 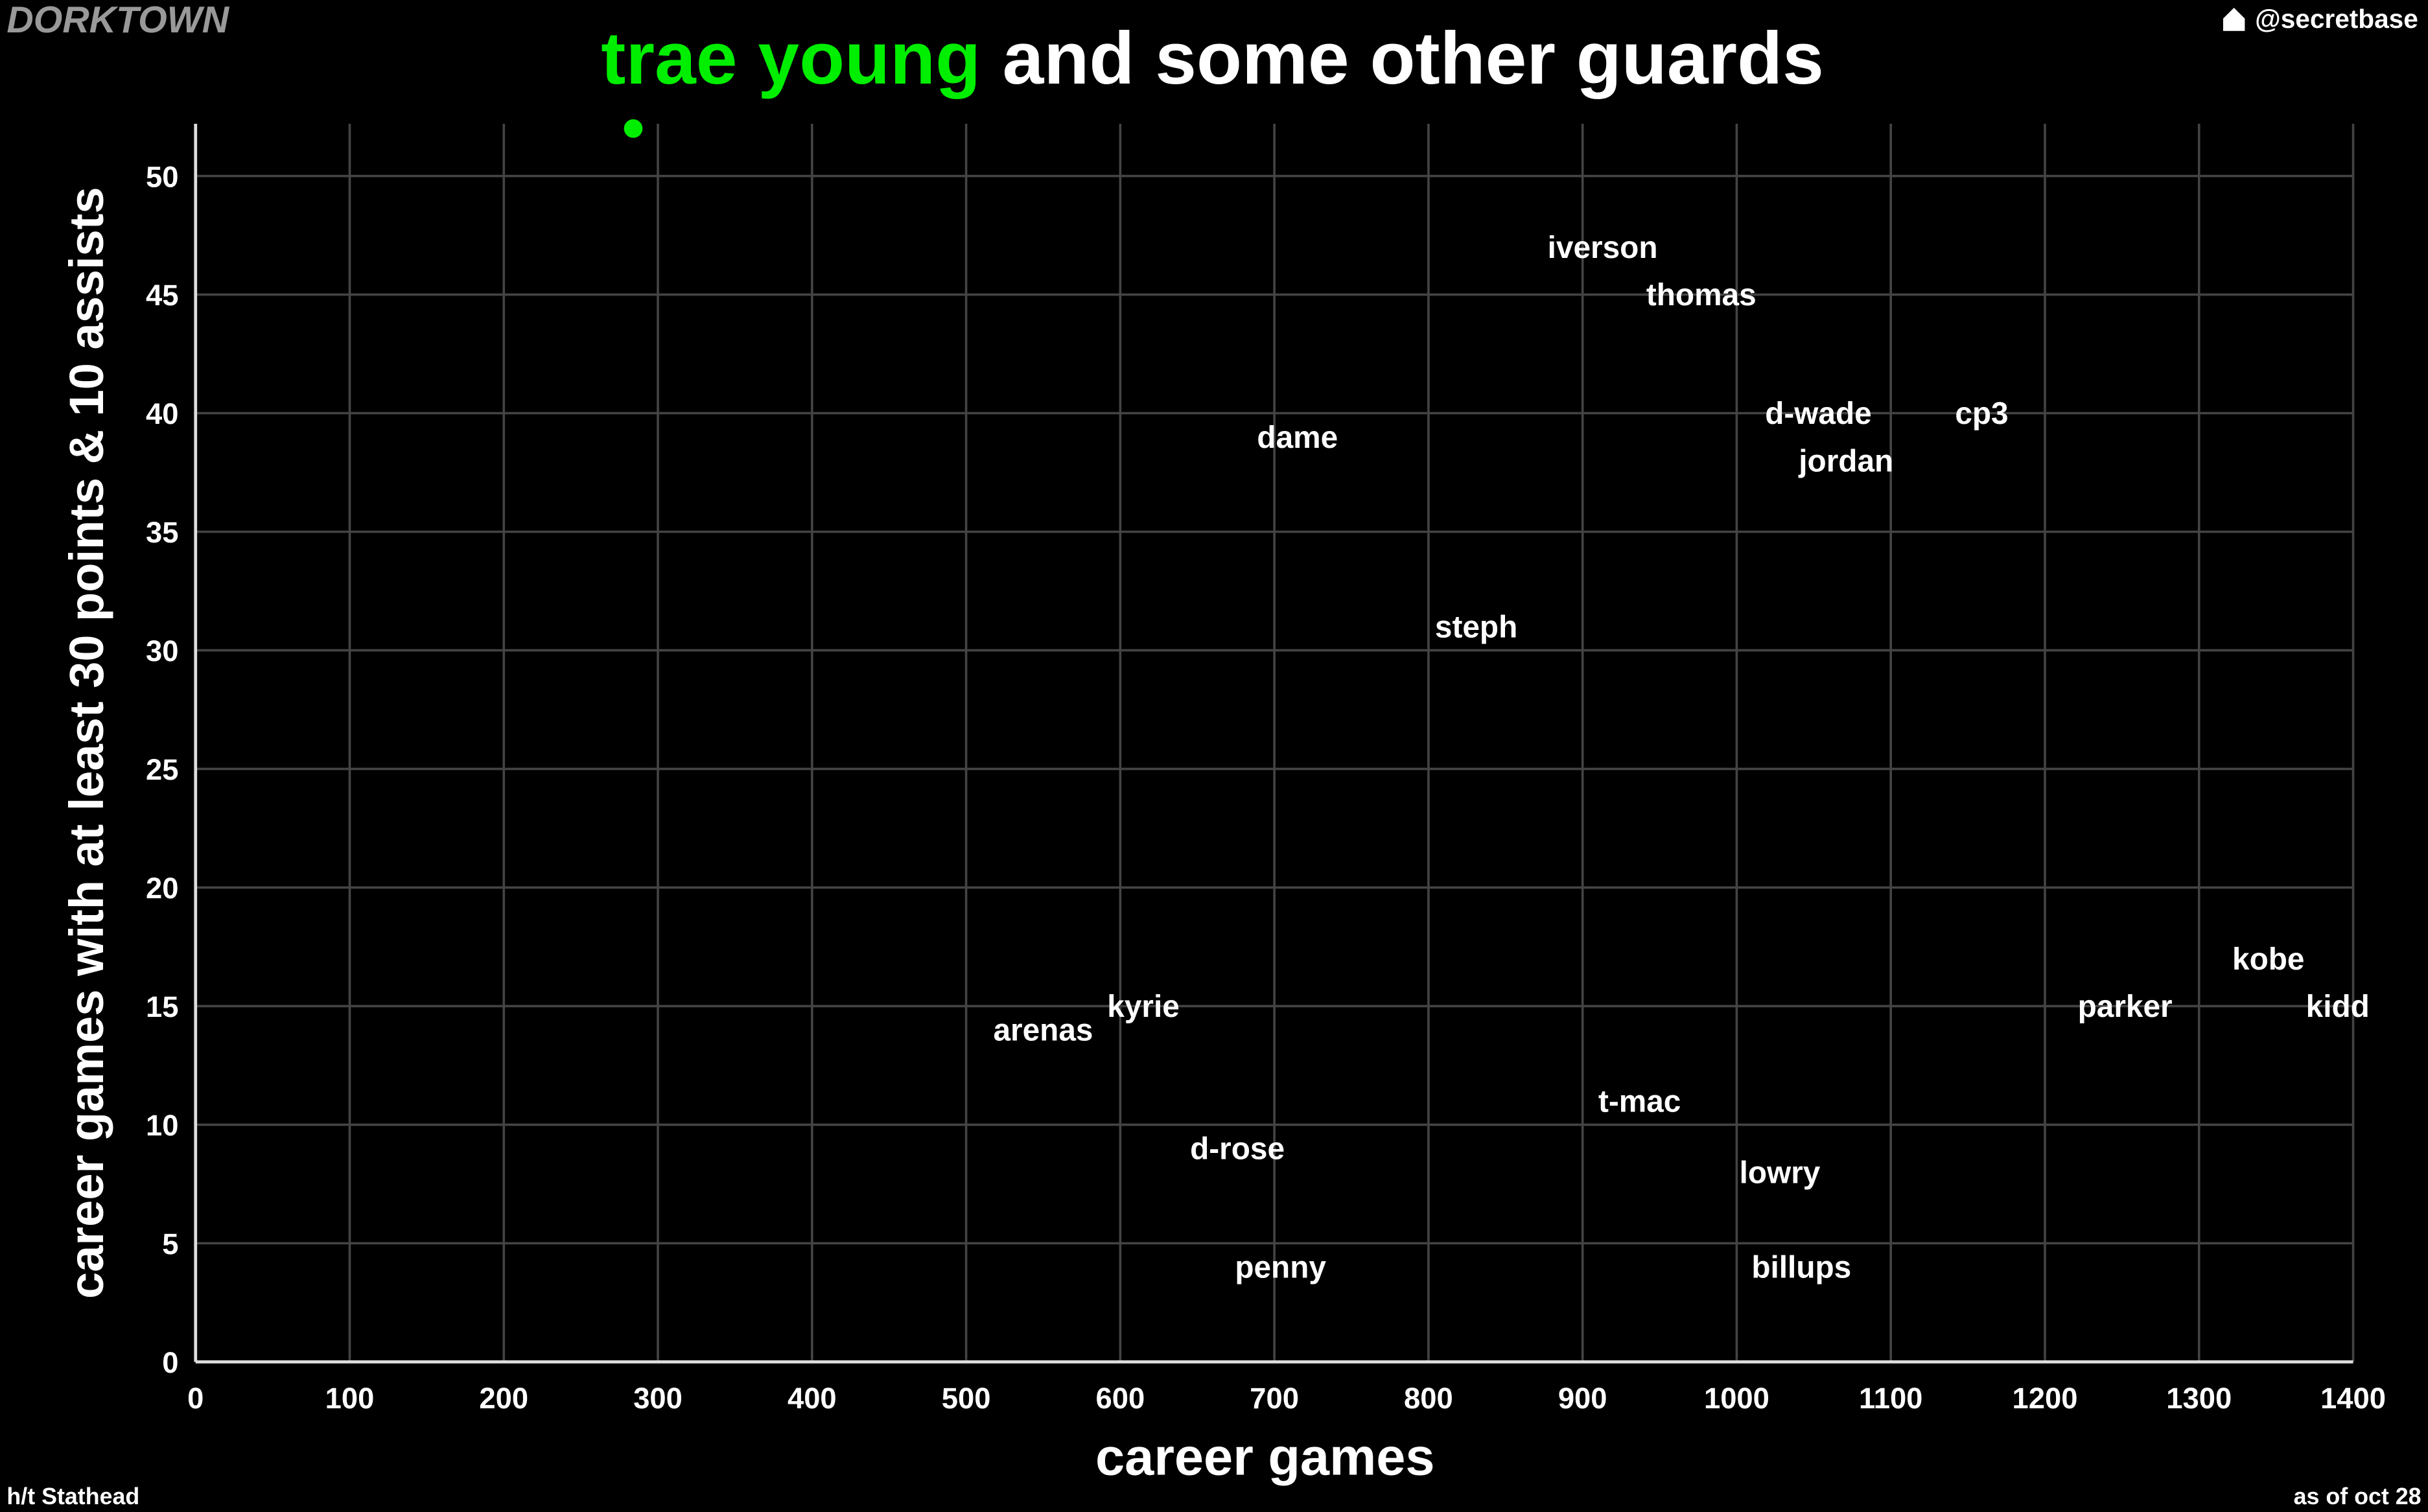 What do you see at coordinates (170, 1362) in the screenshot?
I see `y-tick-label: 0` at bounding box center [170, 1362].